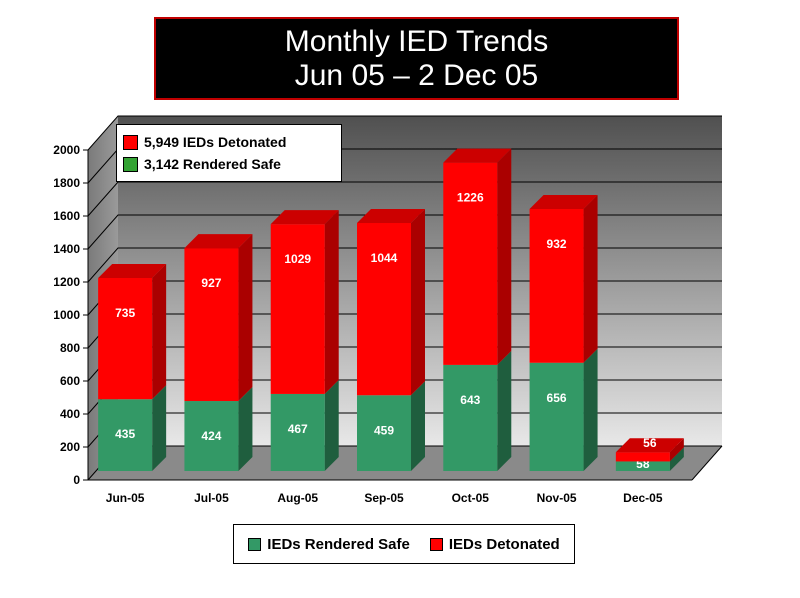 The height and width of the screenshot is (598, 800). I want to click on data-label: 932, so click(557, 244).